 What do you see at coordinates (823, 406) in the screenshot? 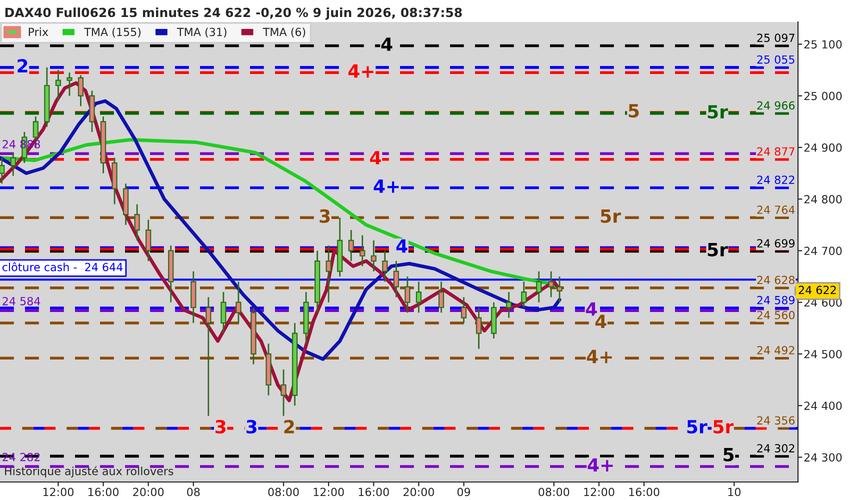
I see `y-tick-label: 24 400` at bounding box center [823, 406].